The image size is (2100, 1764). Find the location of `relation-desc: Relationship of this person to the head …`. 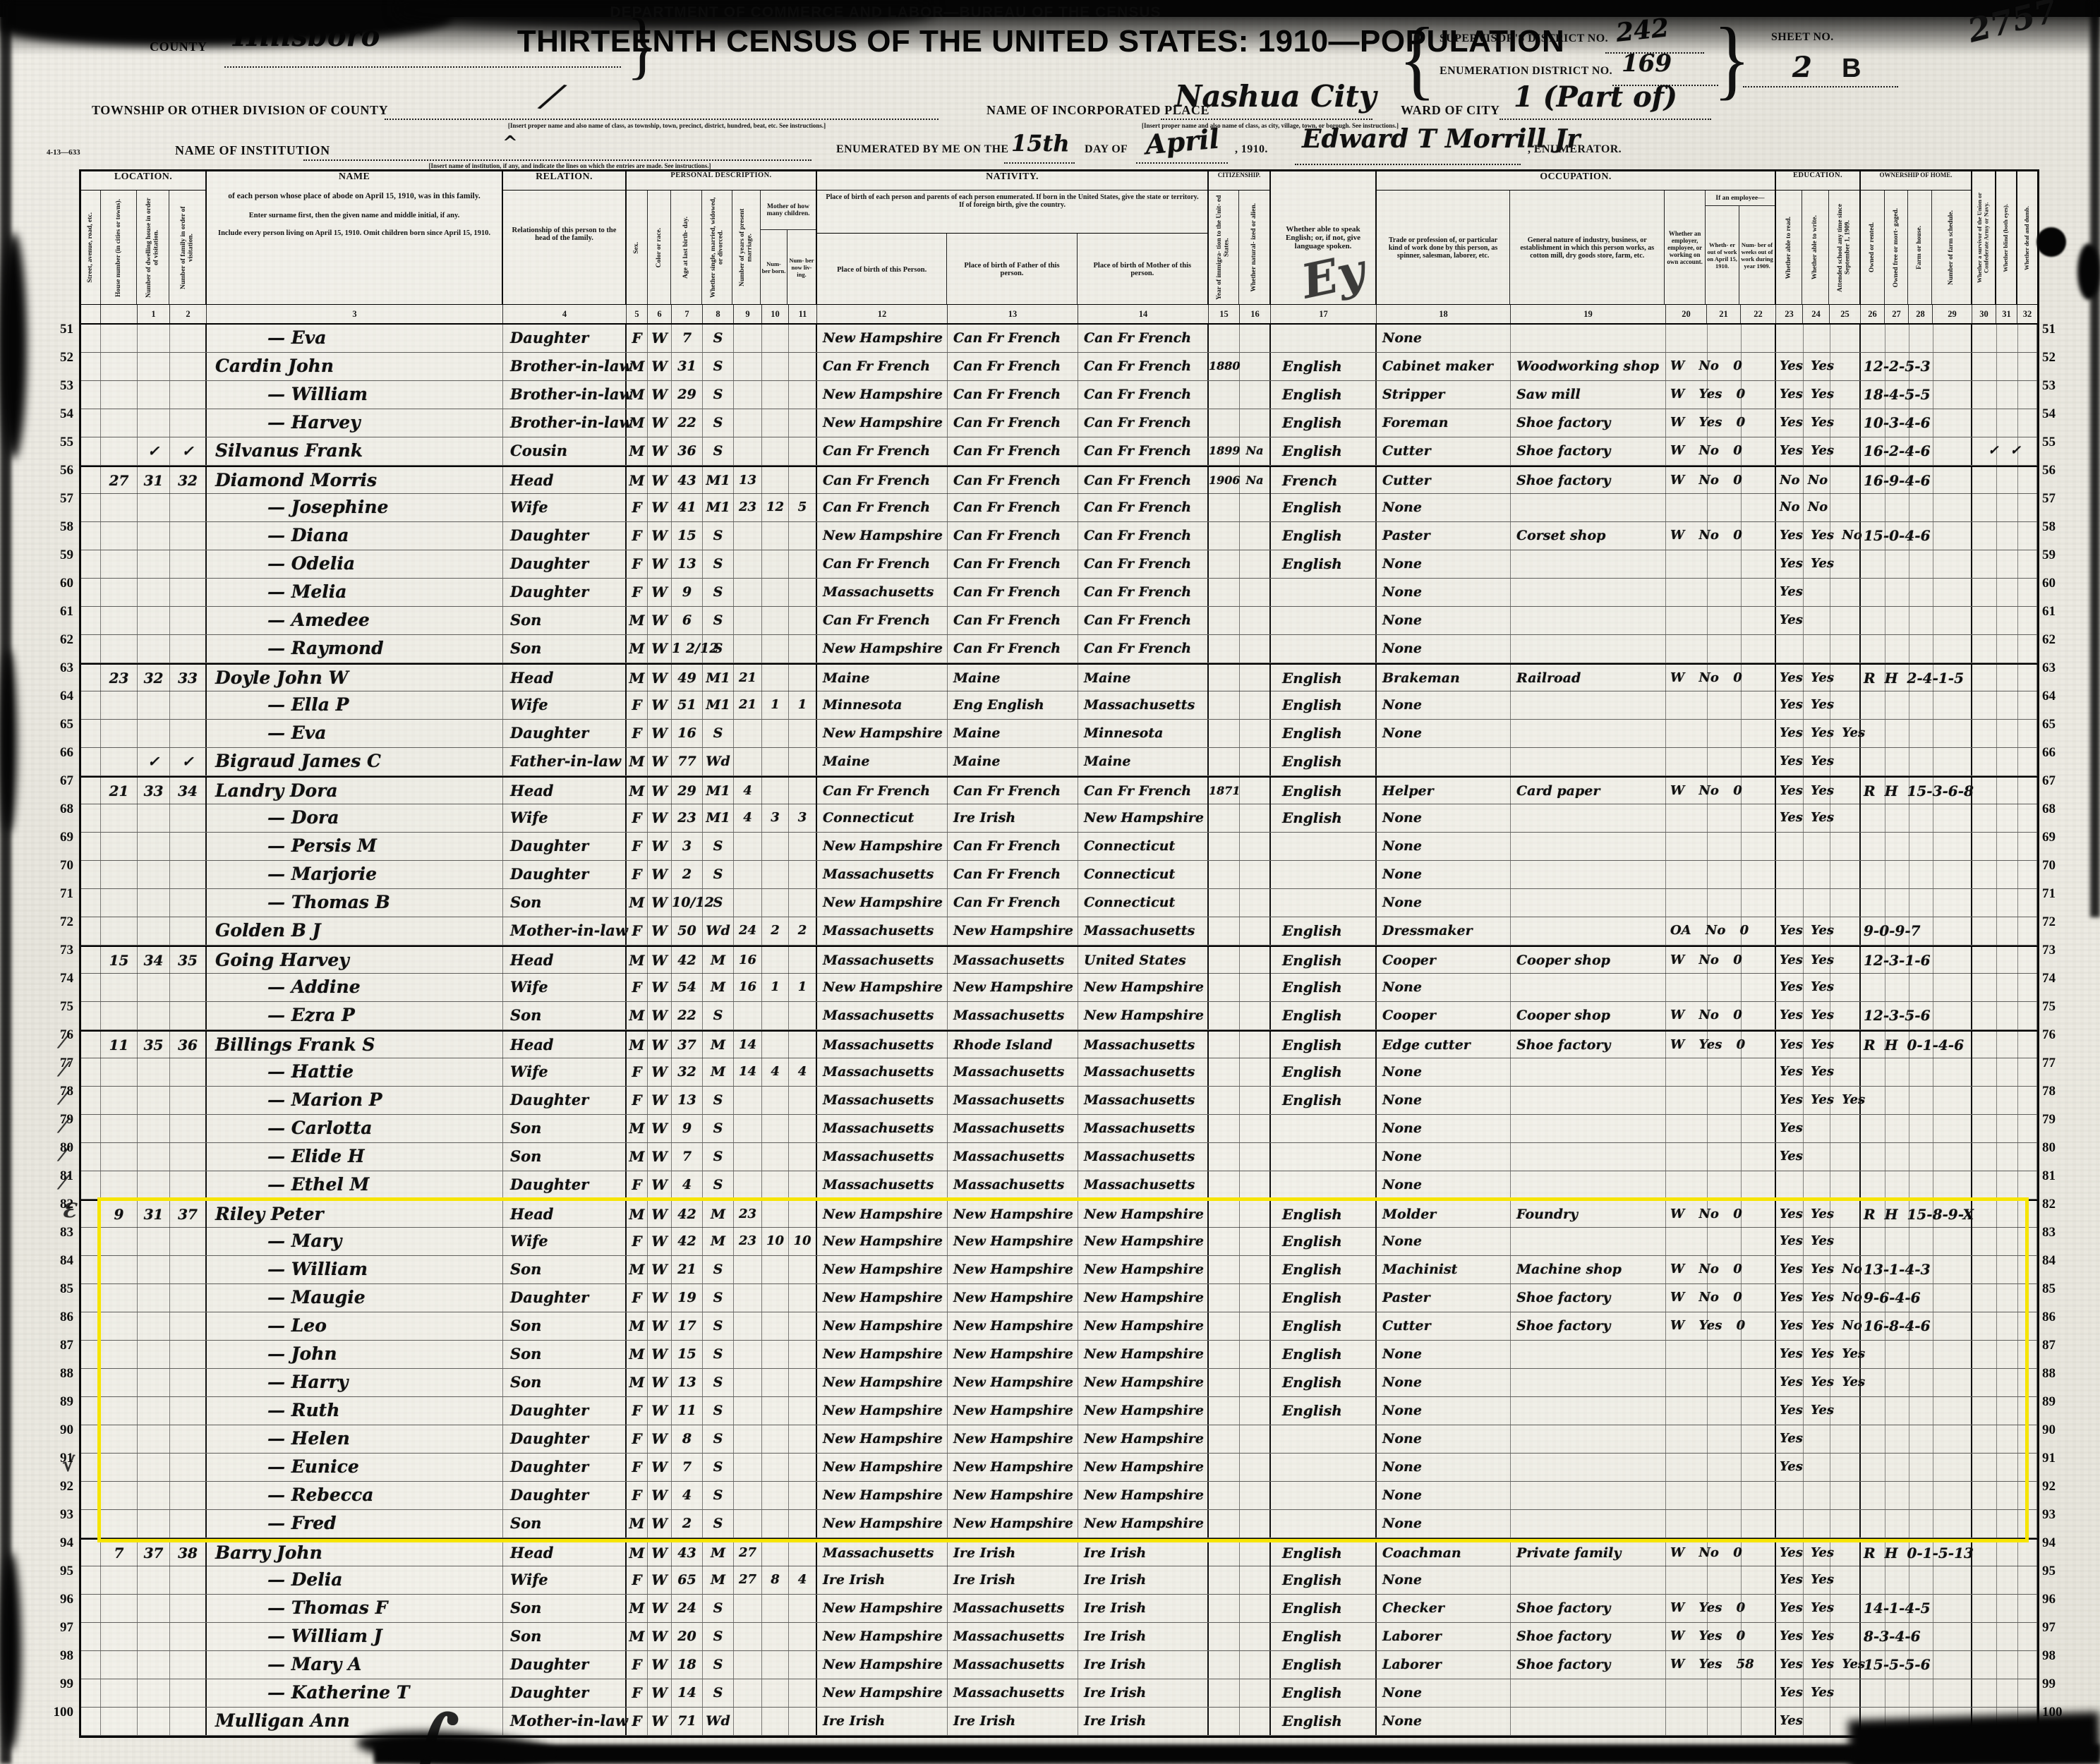

relation-desc: Relationship of this person to the head … is located at coordinates (564, 234).